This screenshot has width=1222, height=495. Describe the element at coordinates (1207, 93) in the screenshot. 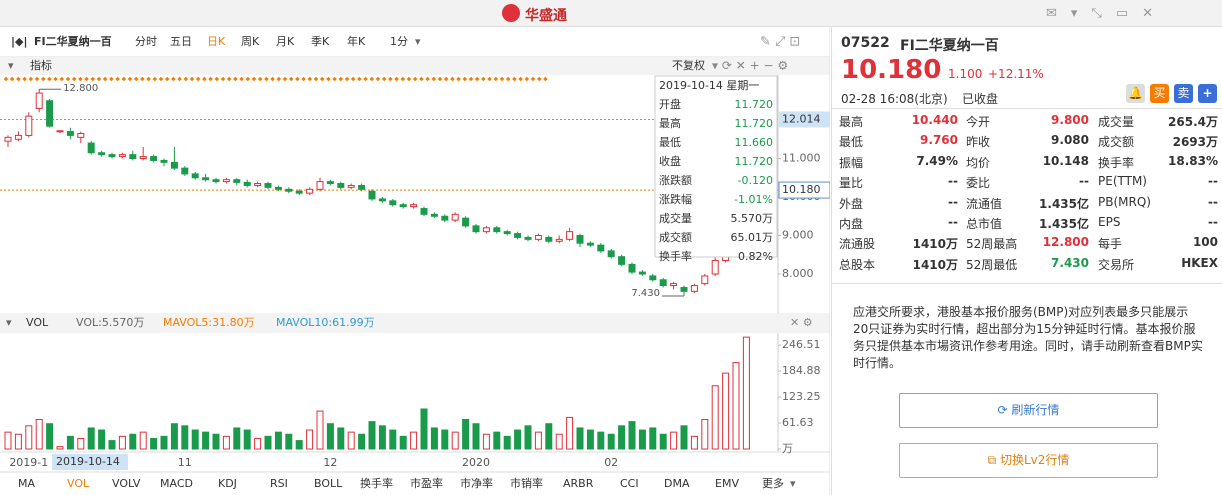

I see `add-button: +` at that location.